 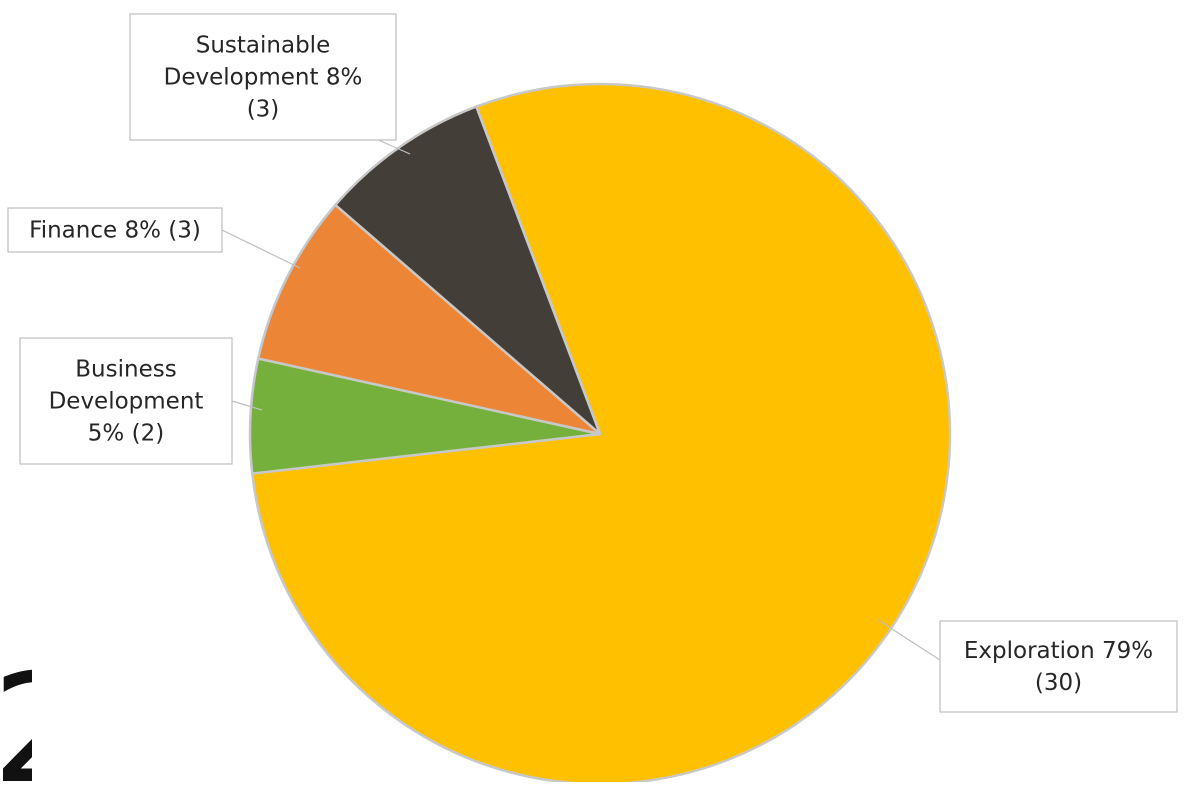 I want to click on data-label-text: Business, so click(x=125, y=370).